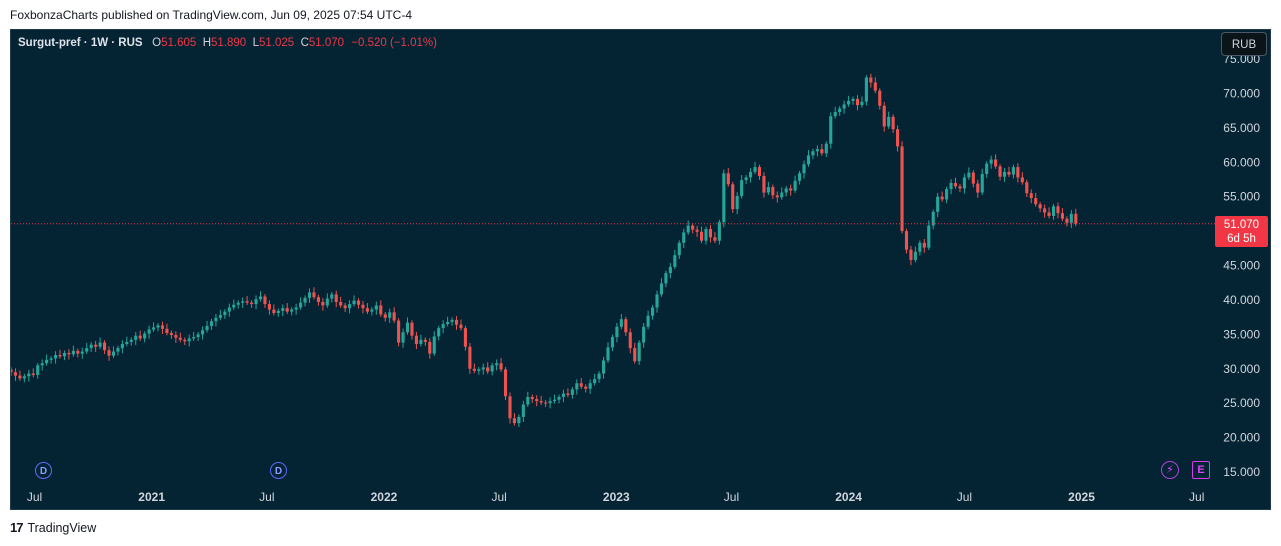 The image size is (1281, 546). I want to click on symbol-name: Surgut-pref · 1W · RUS, so click(80, 43).